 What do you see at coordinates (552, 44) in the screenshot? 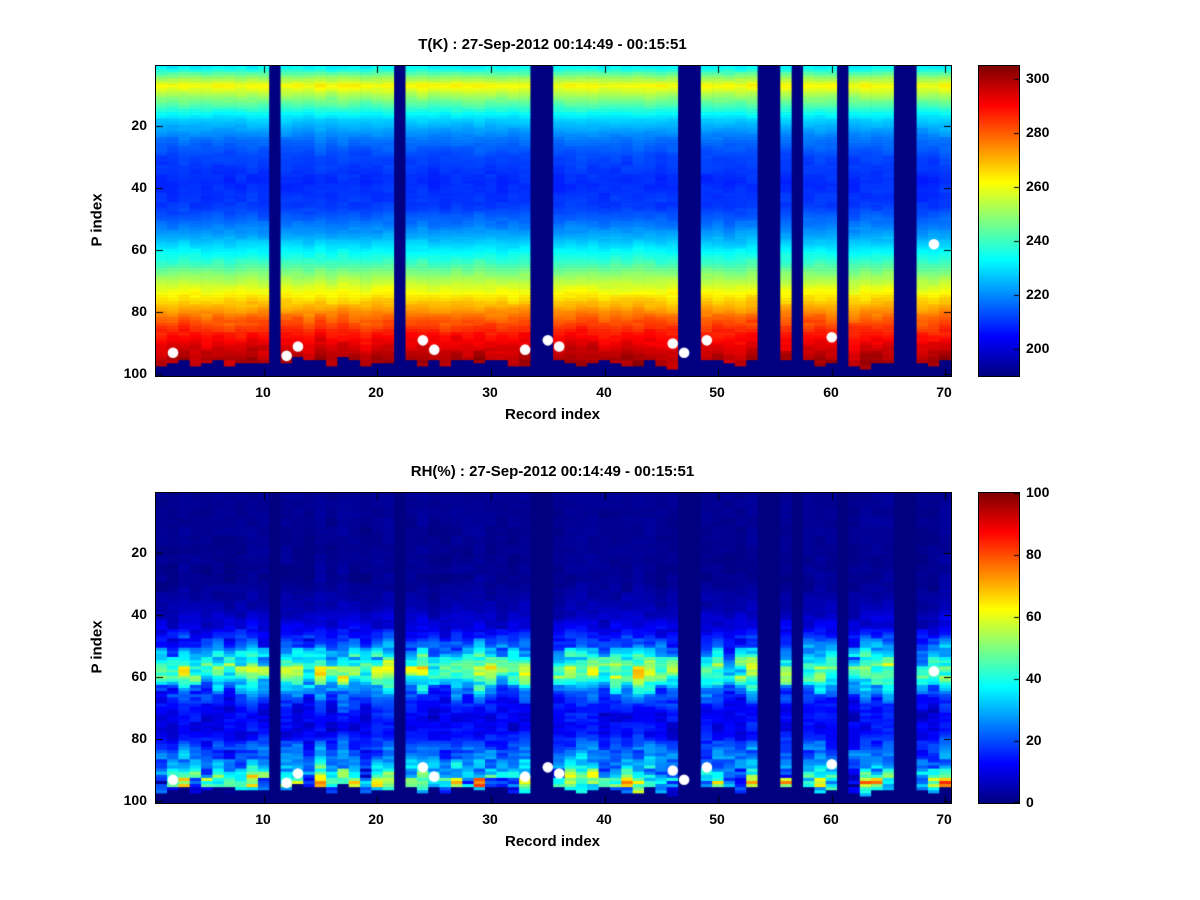
I see `temperature-plot-title: T(K) : 27-Sep-2012 00:14:49 - 00:15:51` at bounding box center [552, 44].